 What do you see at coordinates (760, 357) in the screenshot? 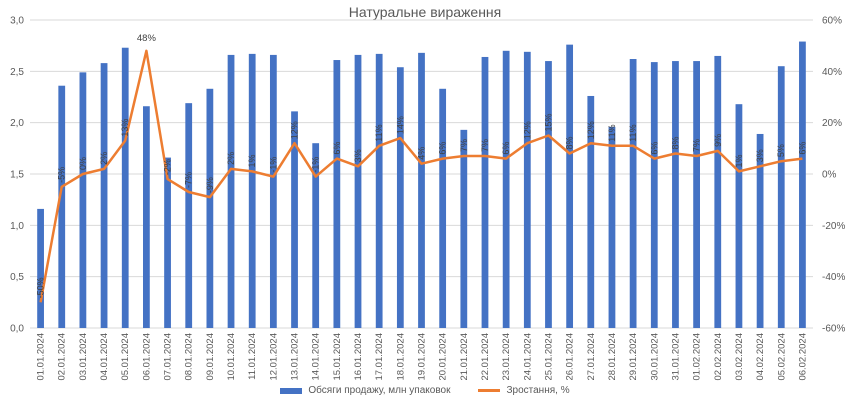
I see `x-tick-label: 04.02.2024` at bounding box center [760, 357].